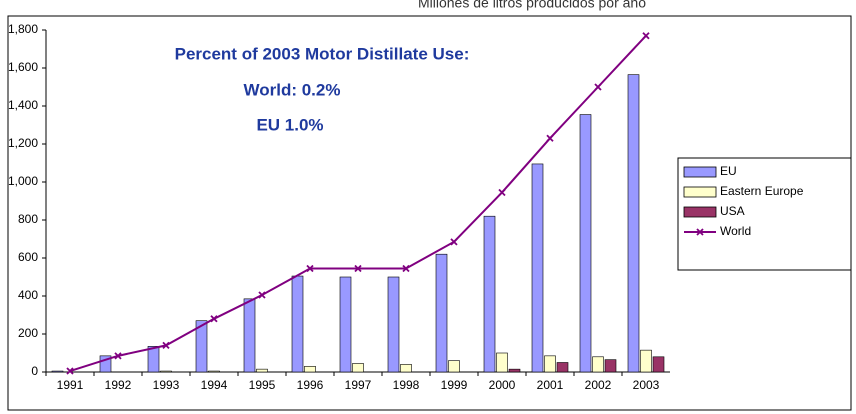 Image resolution: width=856 pixels, height=414 pixels. What do you see at coordinates (23, 105) in the screenshot?
I see `y-tick-label: 1,400` at bounding box center [23, 105].